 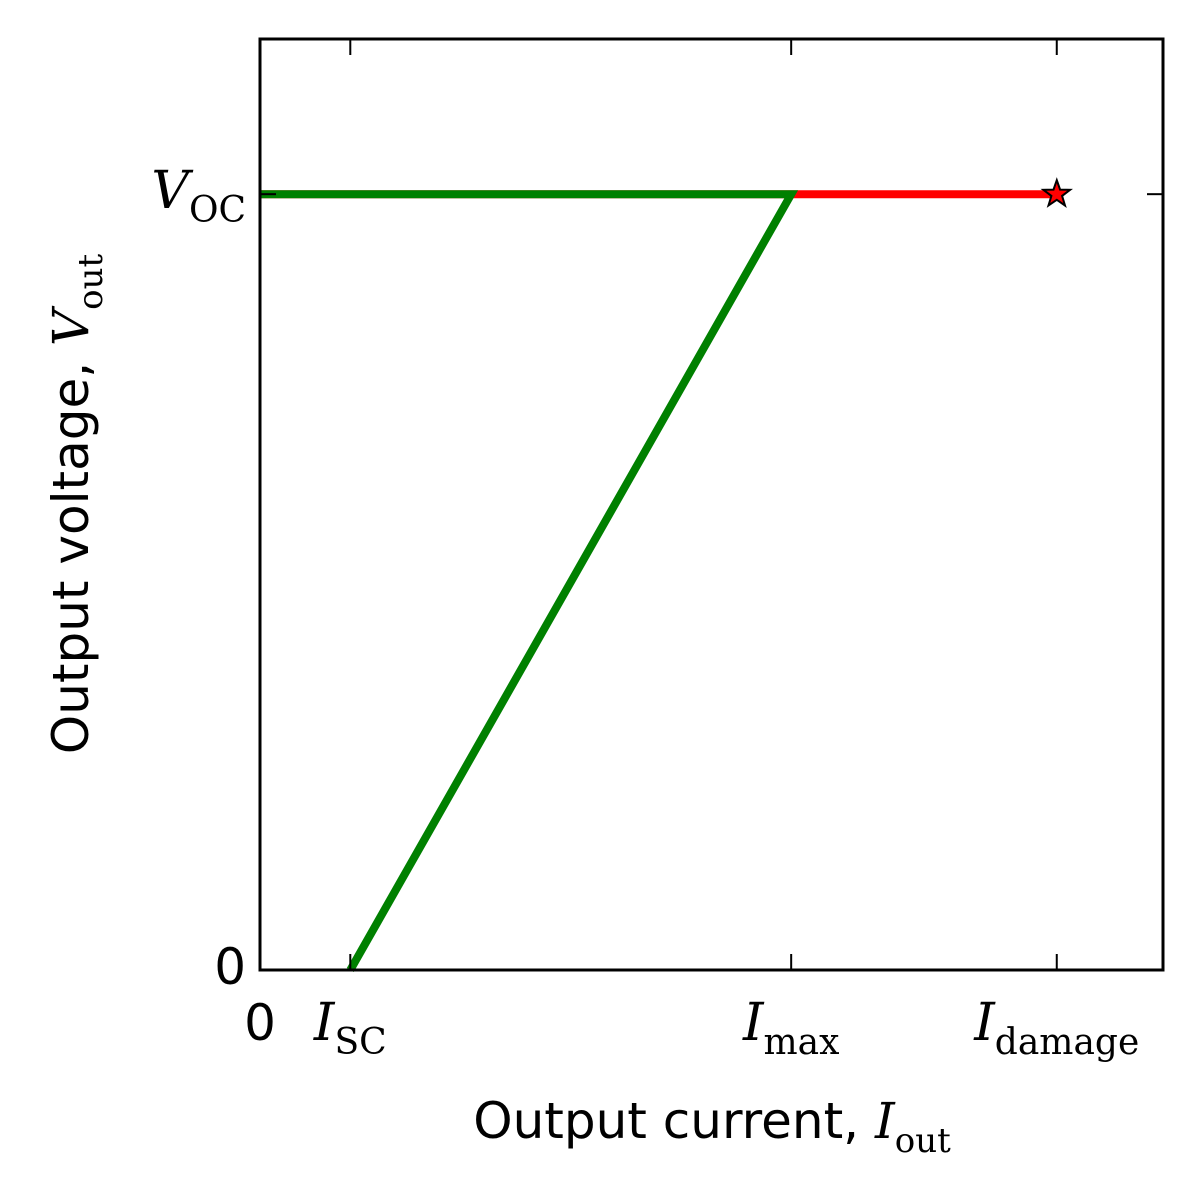 What do you see at coordinates (790, 1028) in the screenshot?
I see `x-tick-label-3: Imax` at bounding box center [790, 1028].